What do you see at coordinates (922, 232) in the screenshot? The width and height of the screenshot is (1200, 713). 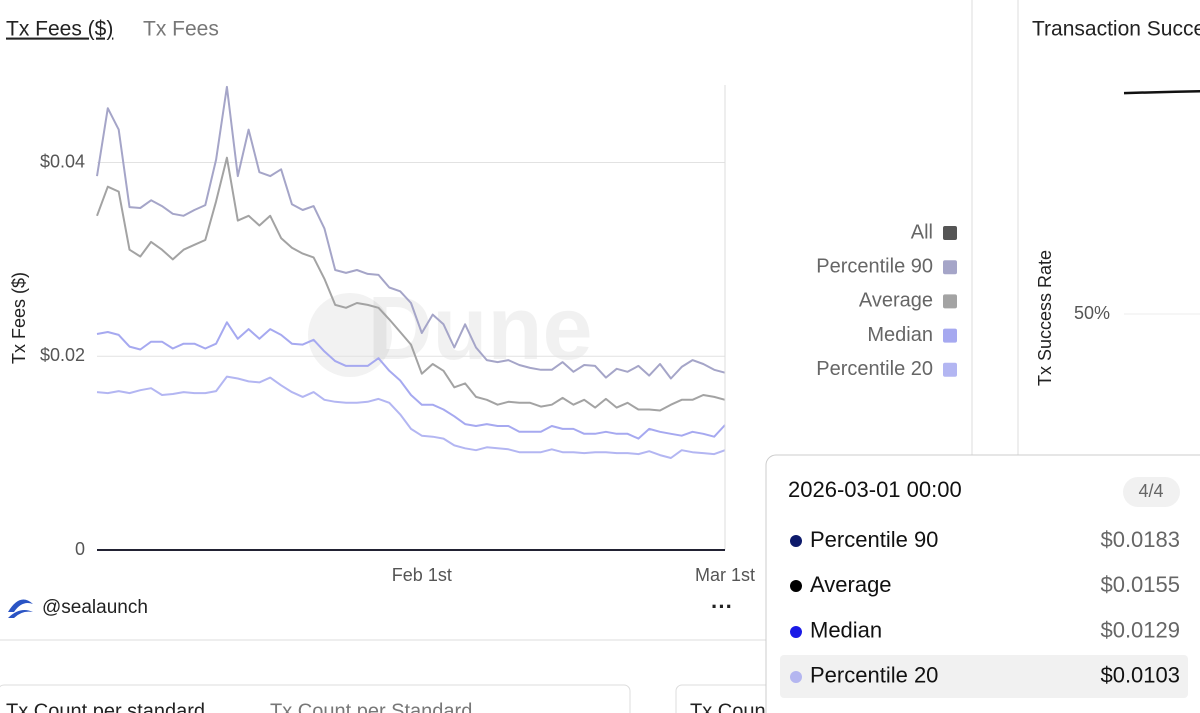 I see `legend-label: All` at bounding box center [922, 232].